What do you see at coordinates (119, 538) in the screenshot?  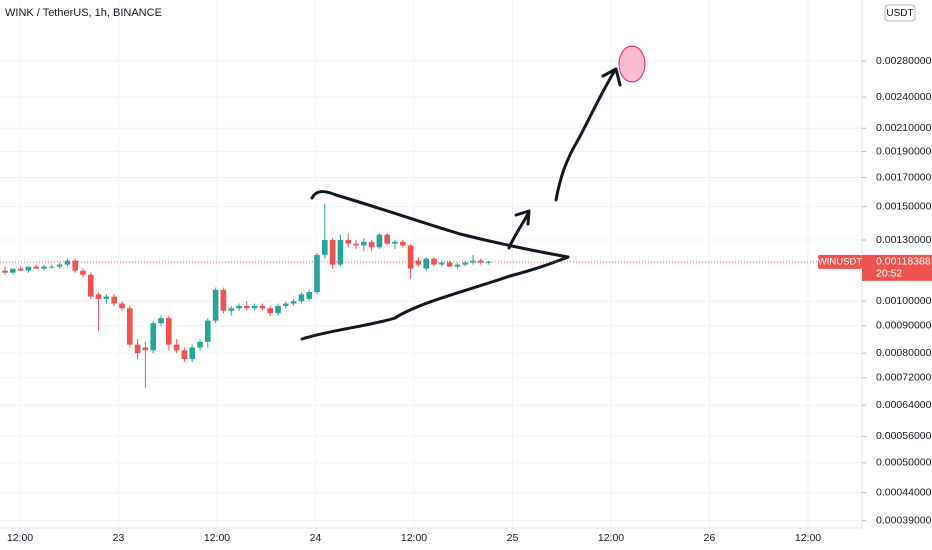 I see `x-tick-label: 23` at bounding box center [119, 538].